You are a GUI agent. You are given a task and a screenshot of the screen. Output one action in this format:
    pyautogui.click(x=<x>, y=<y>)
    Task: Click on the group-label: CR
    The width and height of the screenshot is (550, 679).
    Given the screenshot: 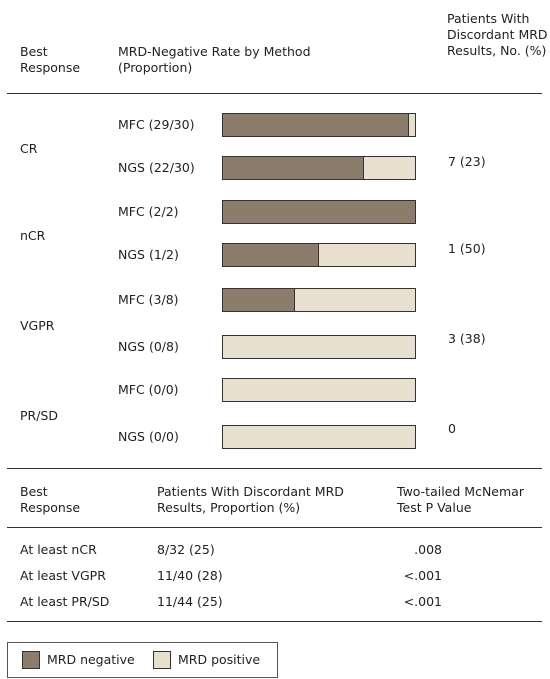 What is the action you would take?
    pyautogui.click(x=29, y=148)
    